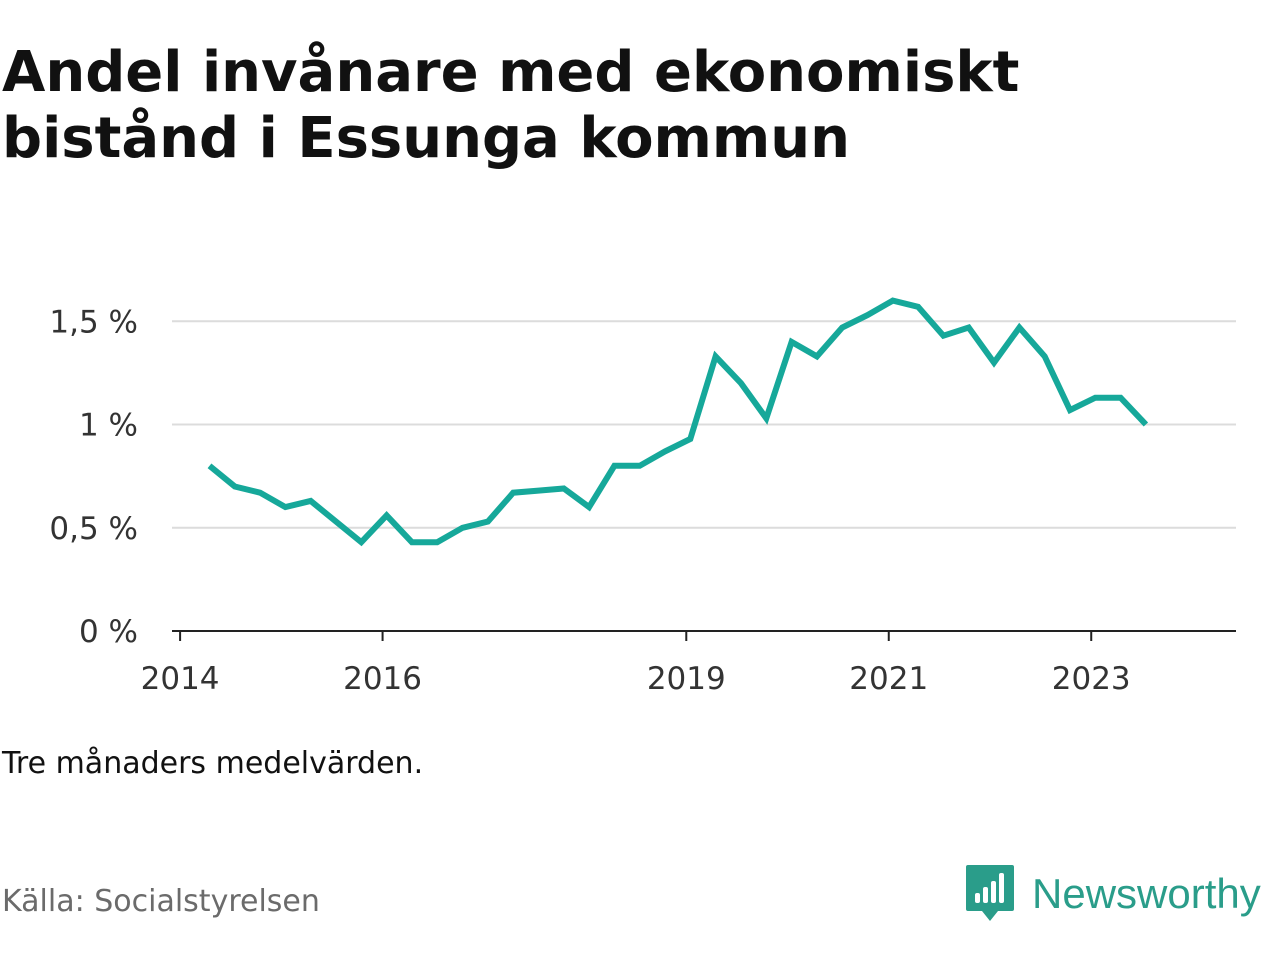 The width and height of the screenshot is (1280, 960). Describe the element at coordinates (108, 632) in the screenshot. I see `y-tick-label: 0 %` at that location.